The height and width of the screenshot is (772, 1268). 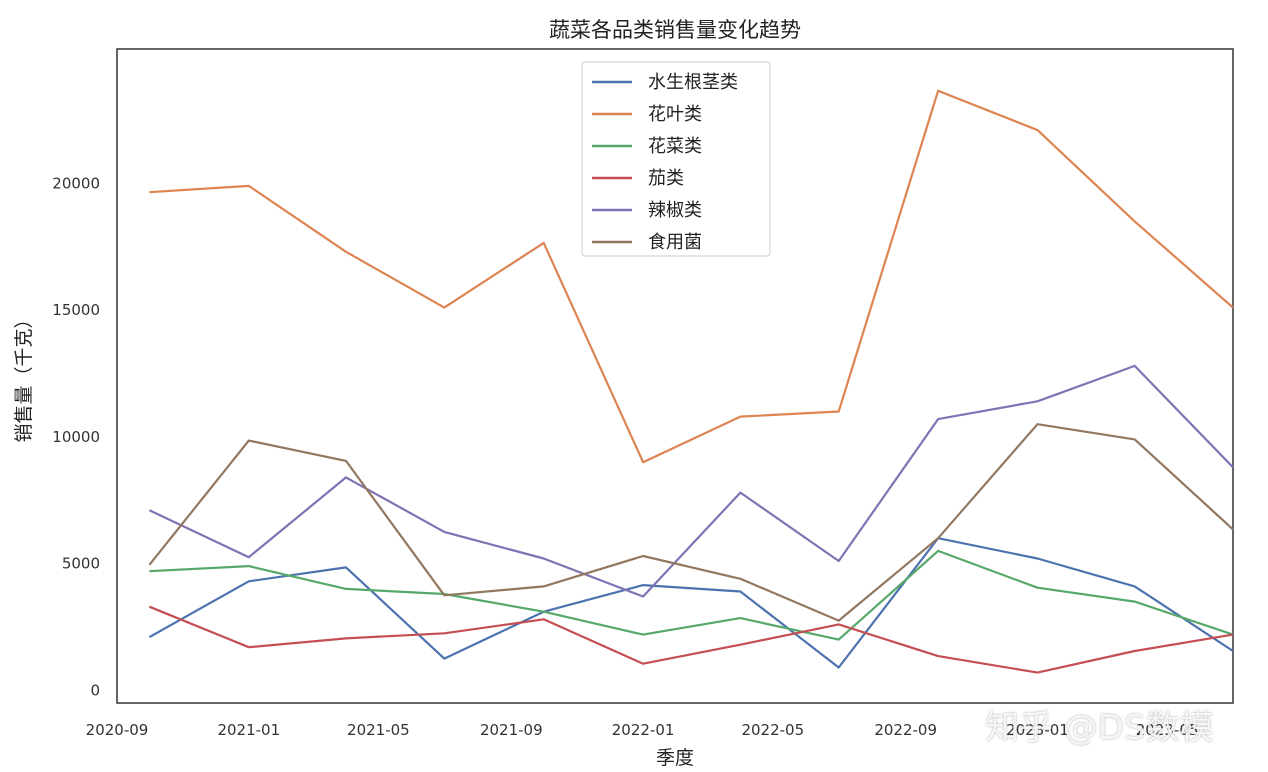 What do you see at coordinates (117, 730) in the screenshot?
I see `x-tick-label: 2020-09` at bounding box center [117, 730].